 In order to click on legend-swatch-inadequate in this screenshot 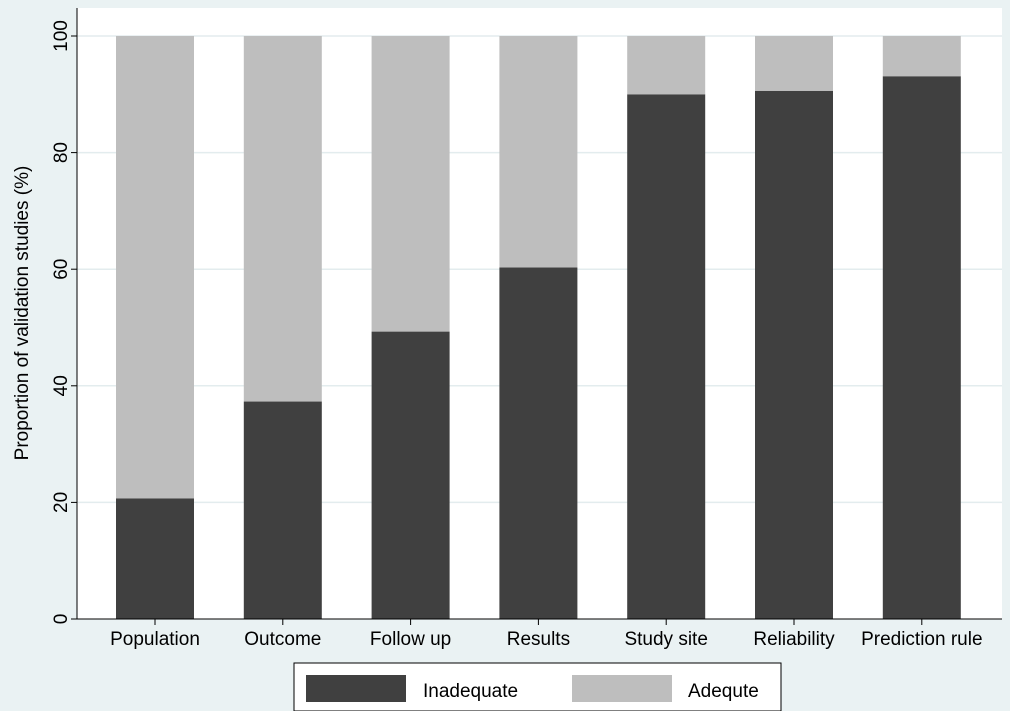, I will do `click(356, 688)`.